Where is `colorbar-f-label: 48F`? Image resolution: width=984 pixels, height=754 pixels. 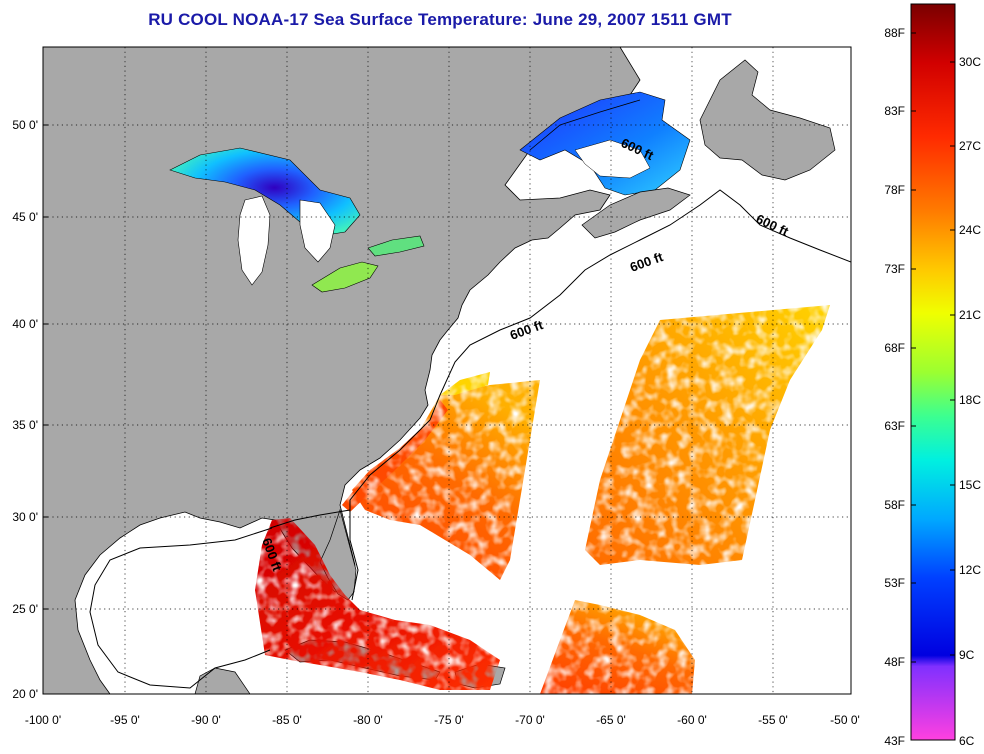 colorbar-f-label: 48F is located at coordinates (894, 662).